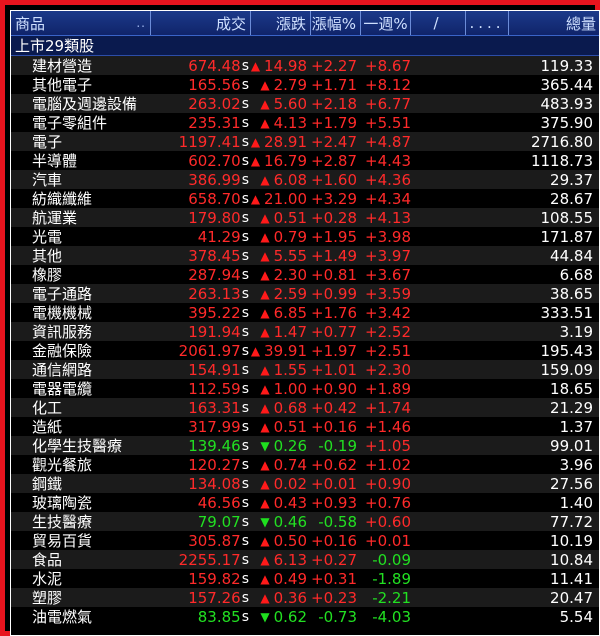  Describe the element at coordinates (334, 65) in the screenshot. I see `row-pct: +2.27` at that location.